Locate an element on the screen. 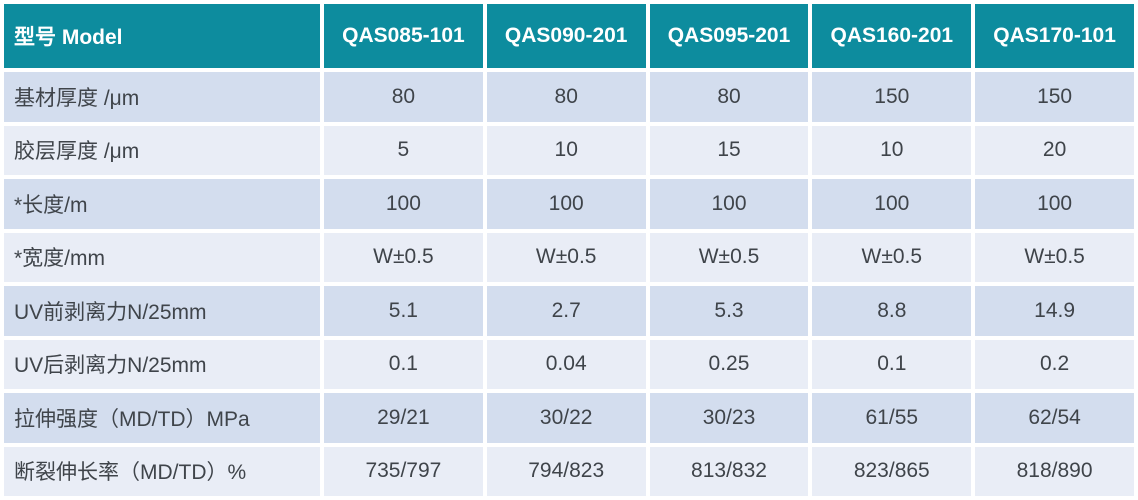  model-header: QAS085-101 is located at coordinates (403, 36).